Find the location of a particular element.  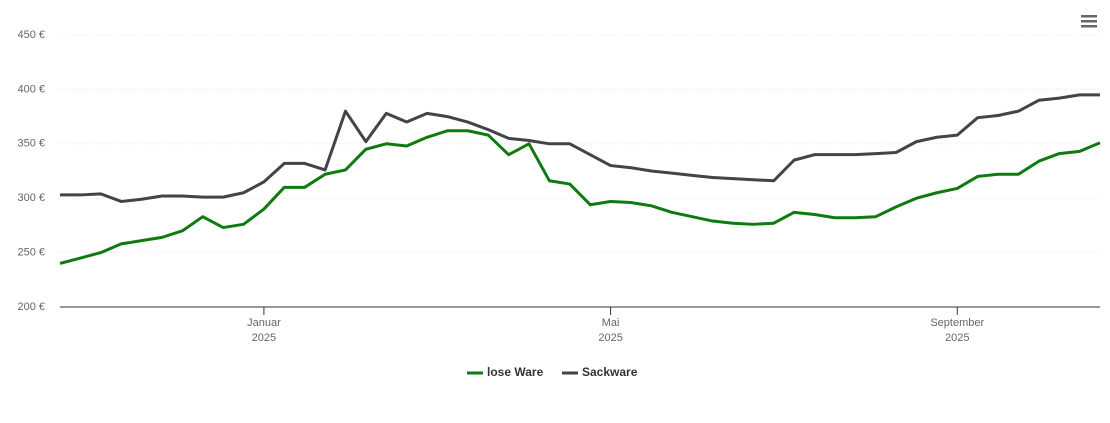

legend-label: Sackware is located at coordinates (610, 372).